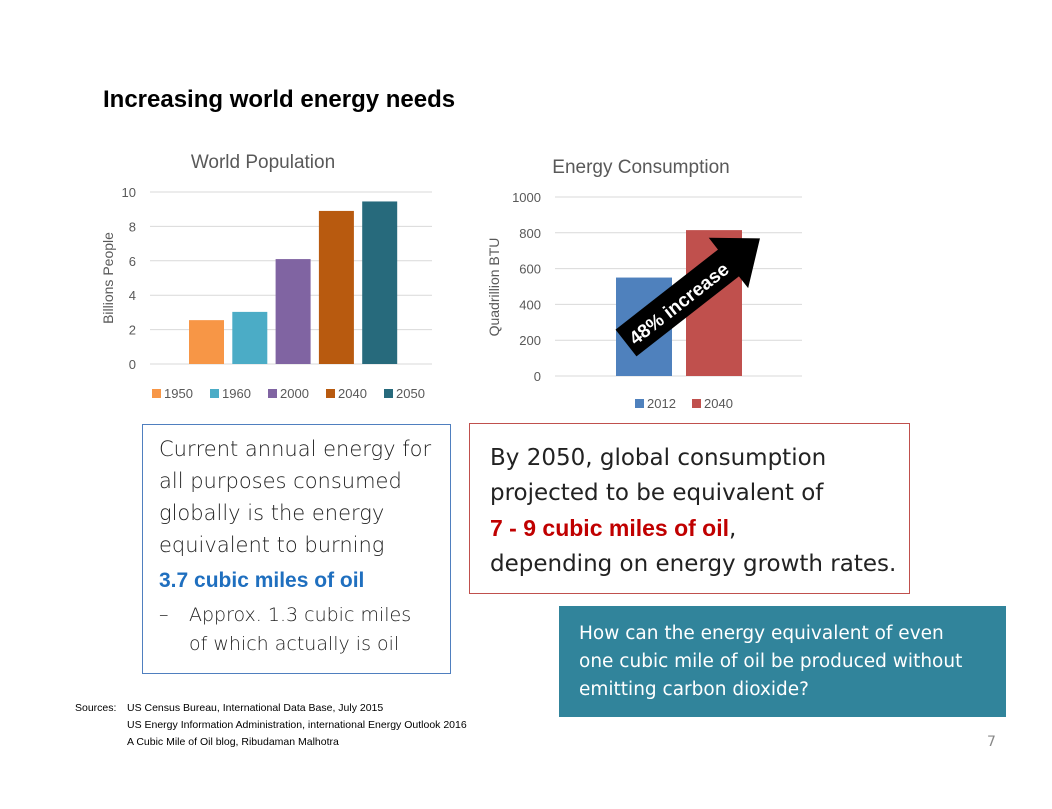 Image resolution: width=1052 pixels, height=809 pixels. What do you see at coordinates (178, 393) in the screenshot?
I see `legend-label: 1950` at bounding box center [178, 393].